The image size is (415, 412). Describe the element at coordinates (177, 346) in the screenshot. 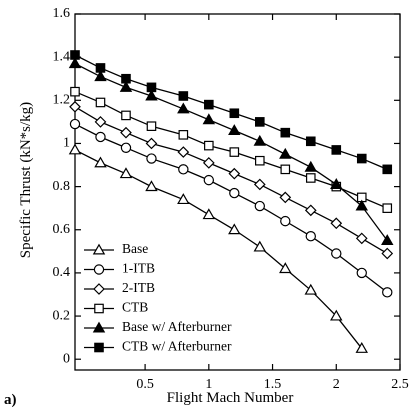

I see `legend-label: CTB w/ Afterburner` at that location.